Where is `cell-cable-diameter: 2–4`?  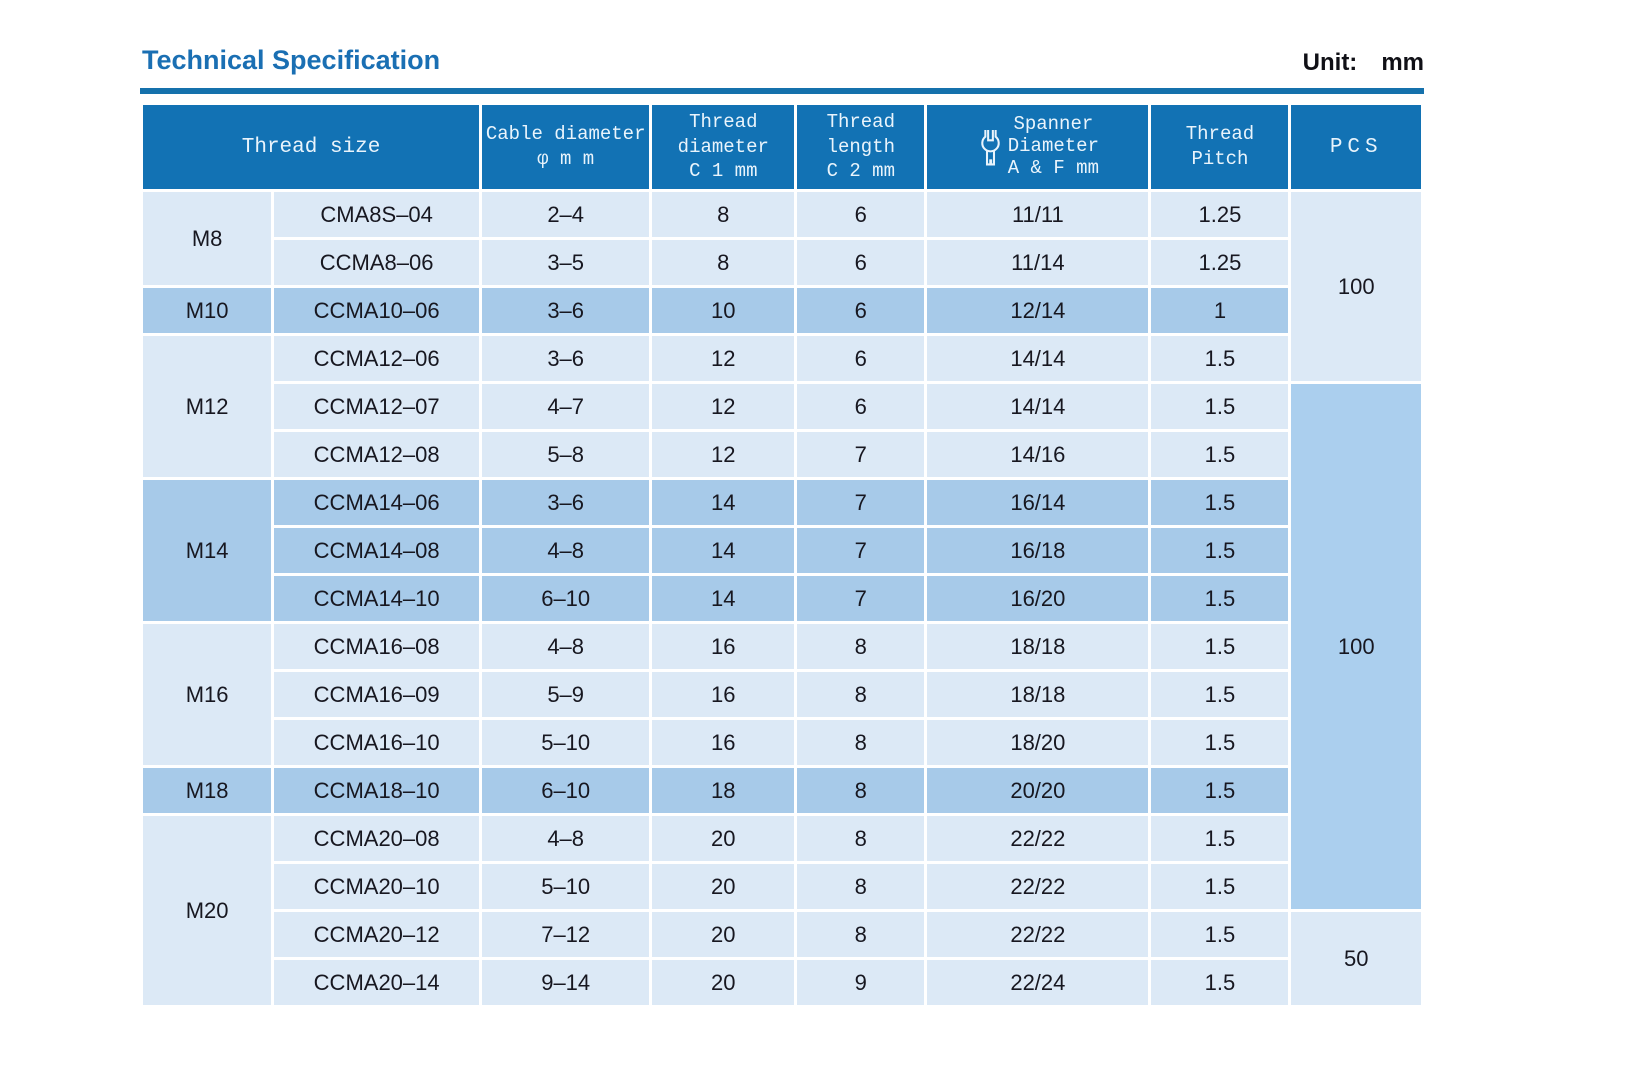 cell-cable-diameter: 2–4 is located at coordinates (566, 214).